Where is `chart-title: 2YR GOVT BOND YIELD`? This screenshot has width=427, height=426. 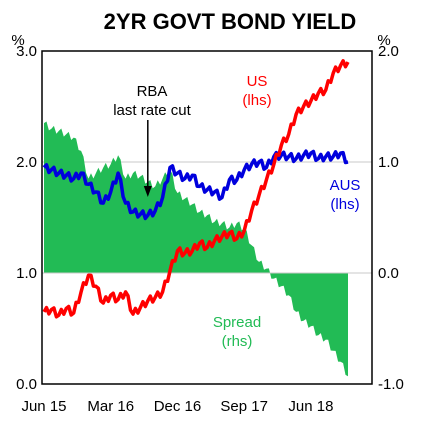
chart-title: 2YR GOVT BOND YIELD is located at coordinates (230, 21).